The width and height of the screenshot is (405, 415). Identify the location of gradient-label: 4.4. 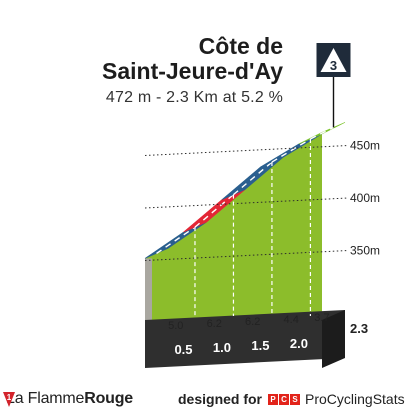
(291, 320).